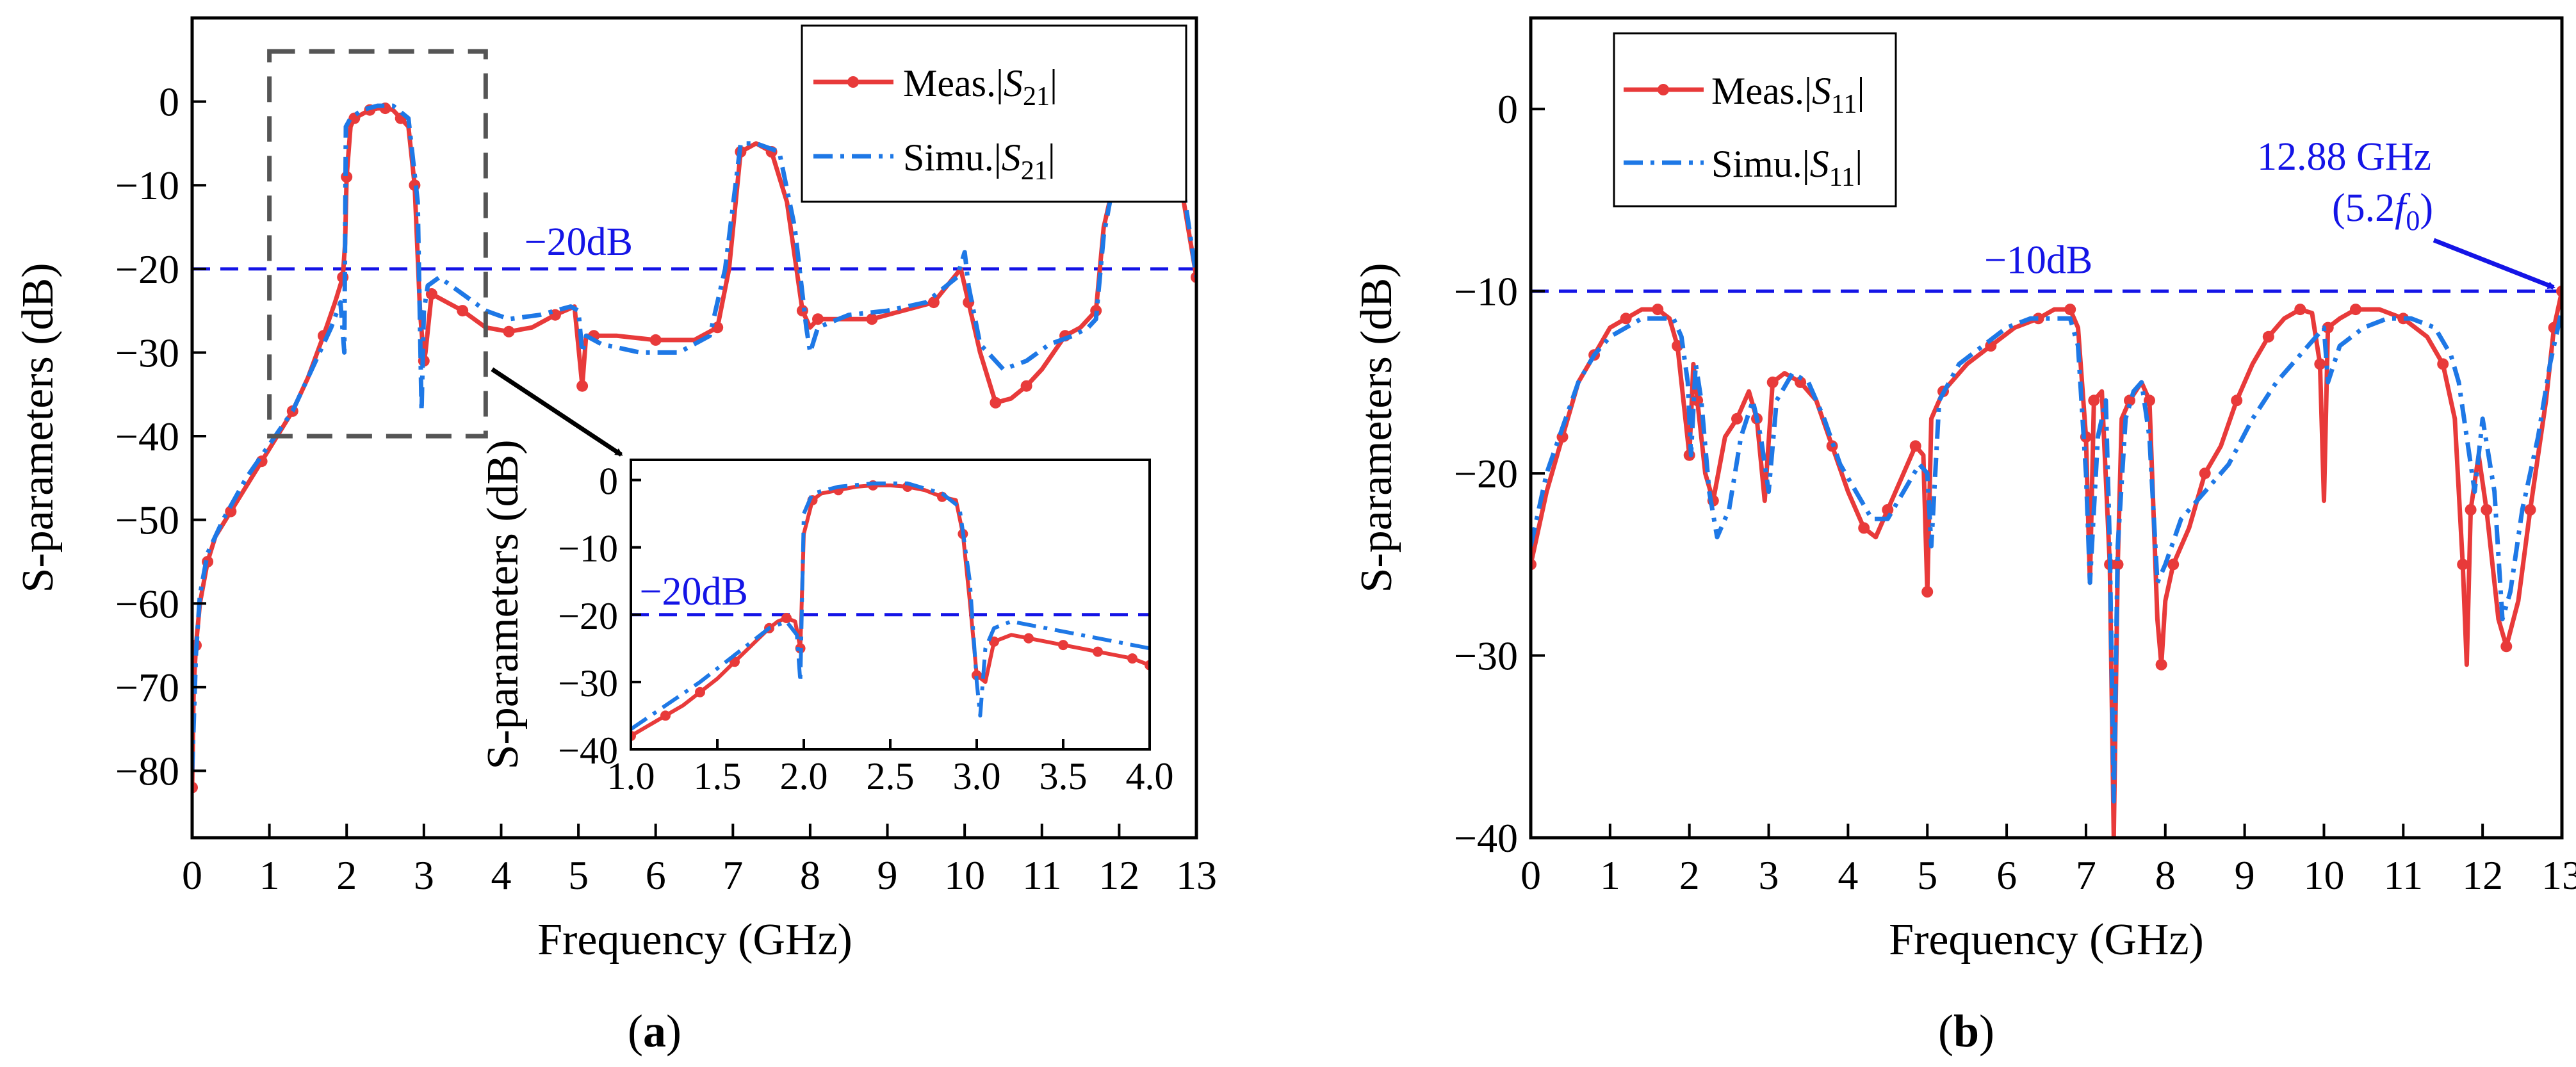  I want to click on a-x-tick-label: 1, so click(269, 875).